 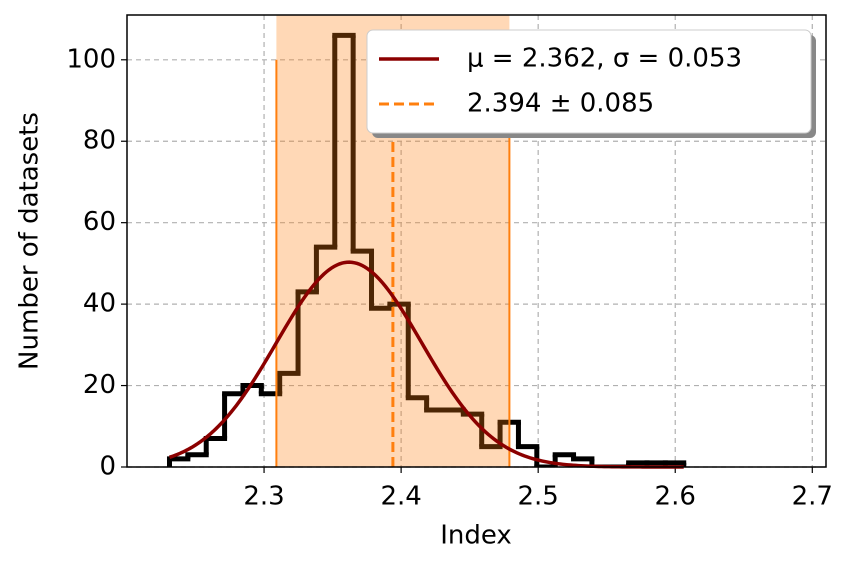 I want to click on x-axis-label: Index, so click(x=476, y=536).